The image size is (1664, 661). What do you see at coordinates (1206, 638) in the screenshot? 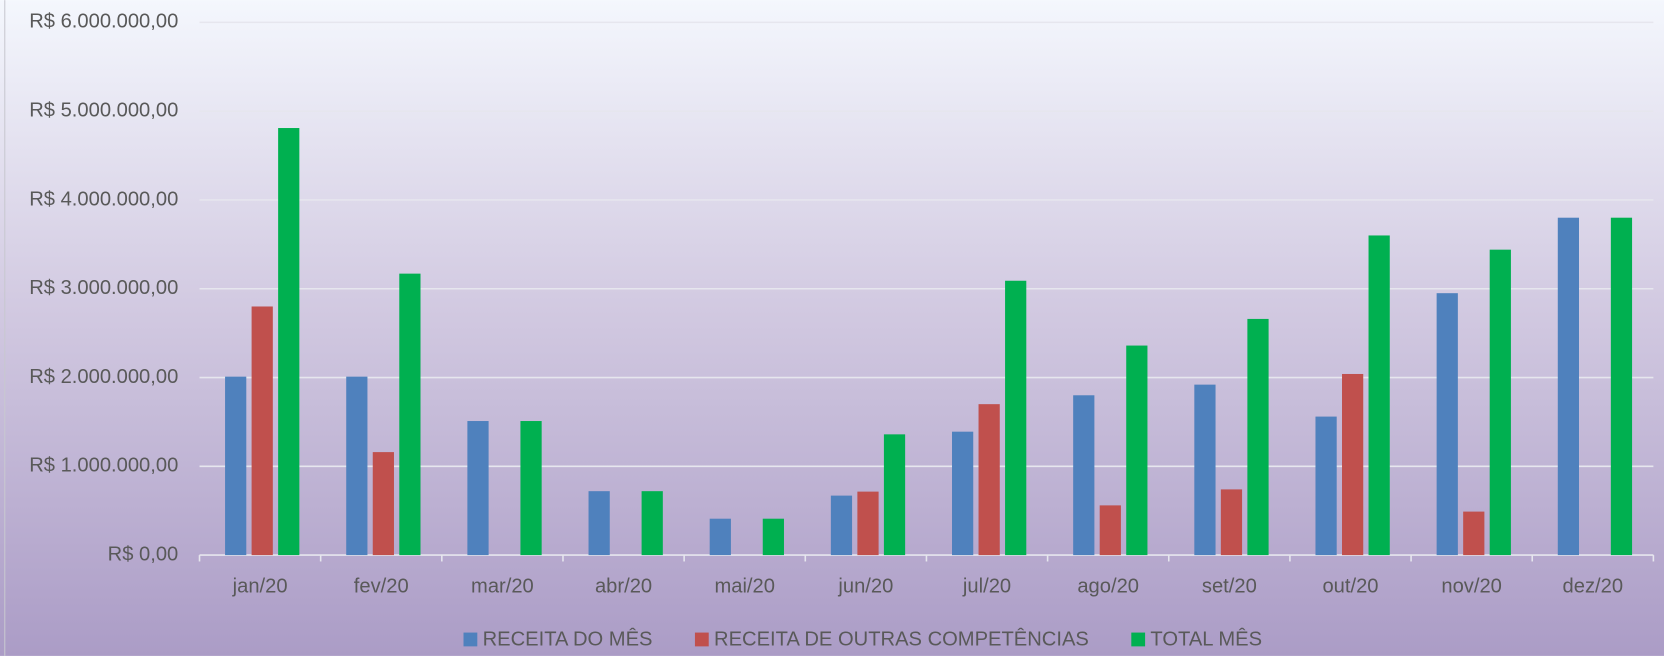
I see `legend-label: TOTAL MÊS` at bounding box center [1206, 638].